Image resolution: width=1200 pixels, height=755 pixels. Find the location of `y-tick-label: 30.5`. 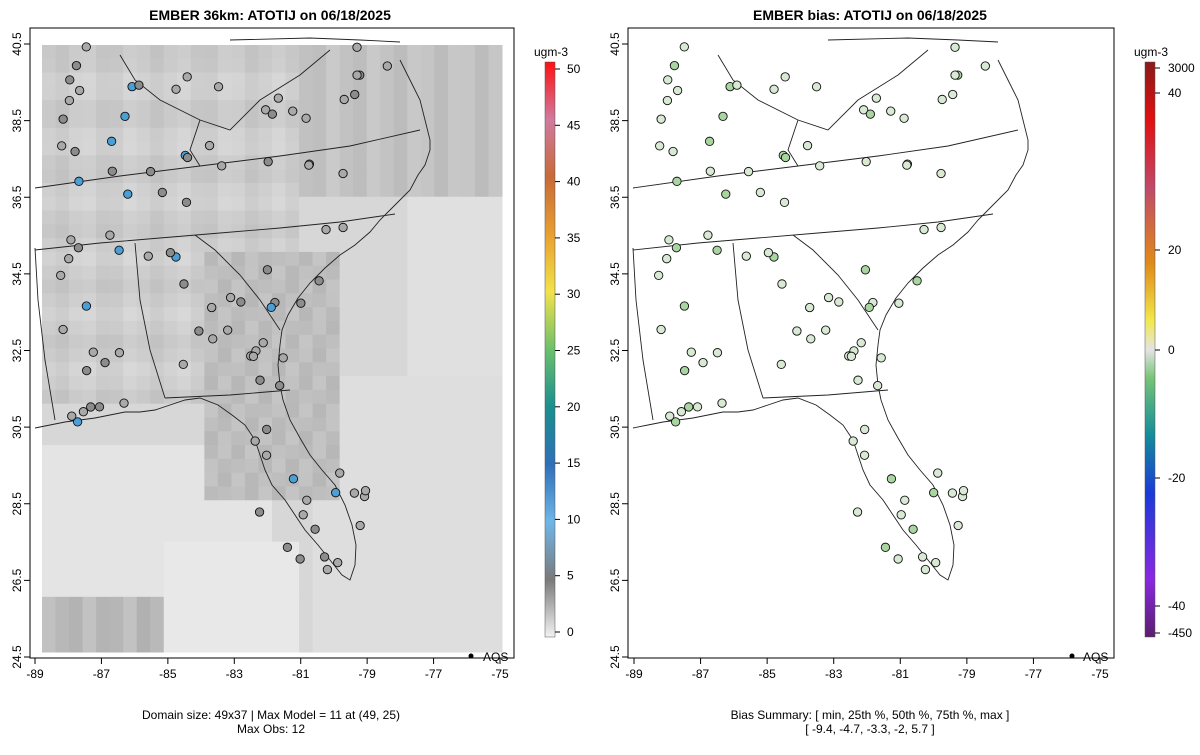

y-tick-label: 30.5 is located at coordinates (17, 427).